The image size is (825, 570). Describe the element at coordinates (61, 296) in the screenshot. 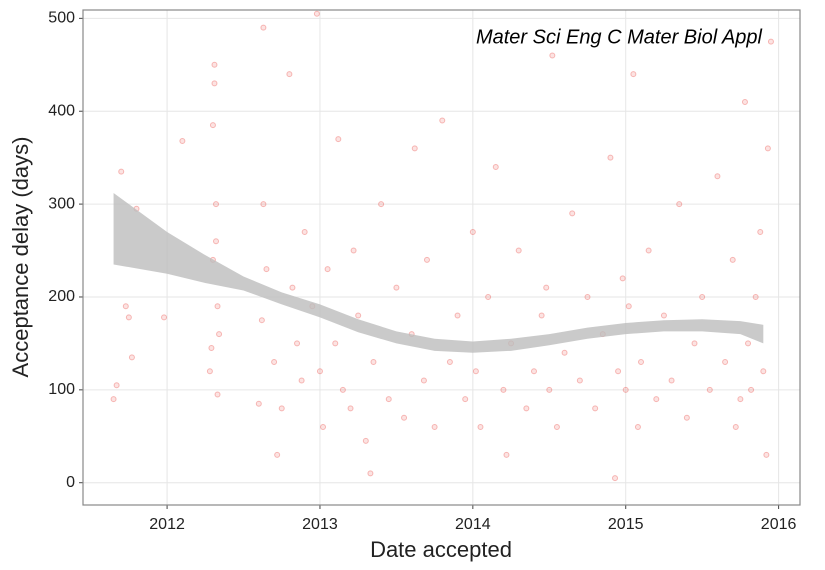

I see `y-tick-label: 200` at that location.